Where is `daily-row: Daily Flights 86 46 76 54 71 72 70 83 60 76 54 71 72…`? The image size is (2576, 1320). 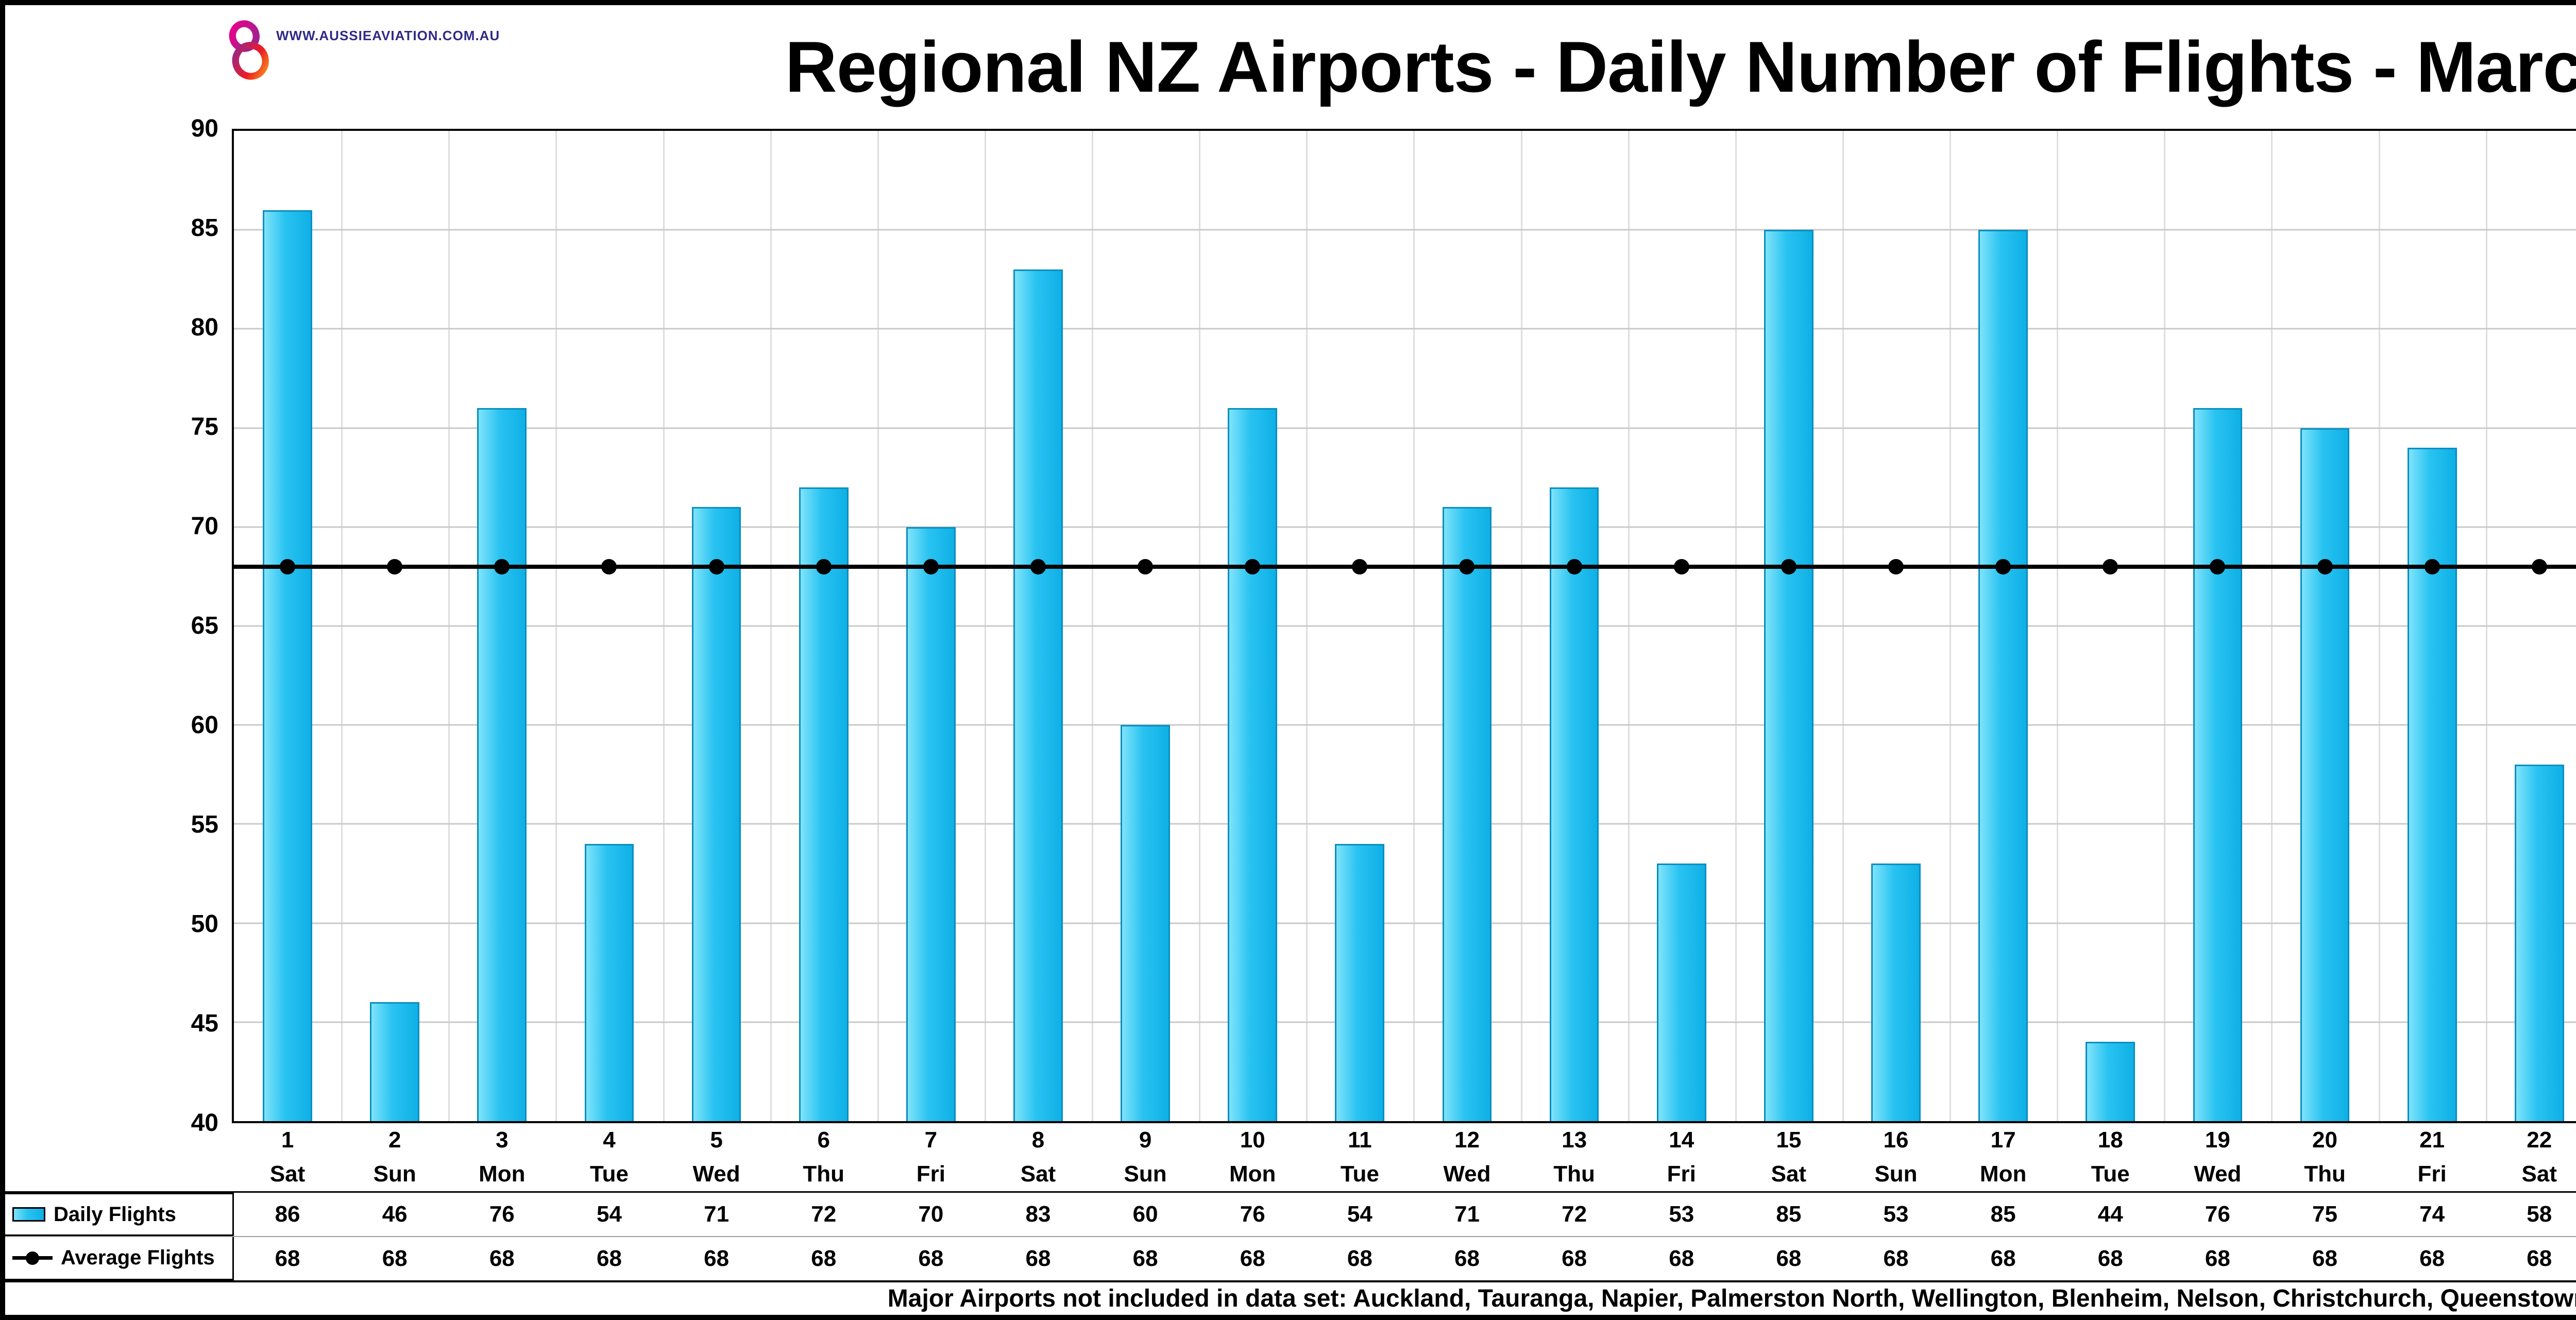 daily-row: Daily Flights 86 46 76 54 71 72 70 83 60 76 54 71 72… is located at coordinates (1290, 1213).